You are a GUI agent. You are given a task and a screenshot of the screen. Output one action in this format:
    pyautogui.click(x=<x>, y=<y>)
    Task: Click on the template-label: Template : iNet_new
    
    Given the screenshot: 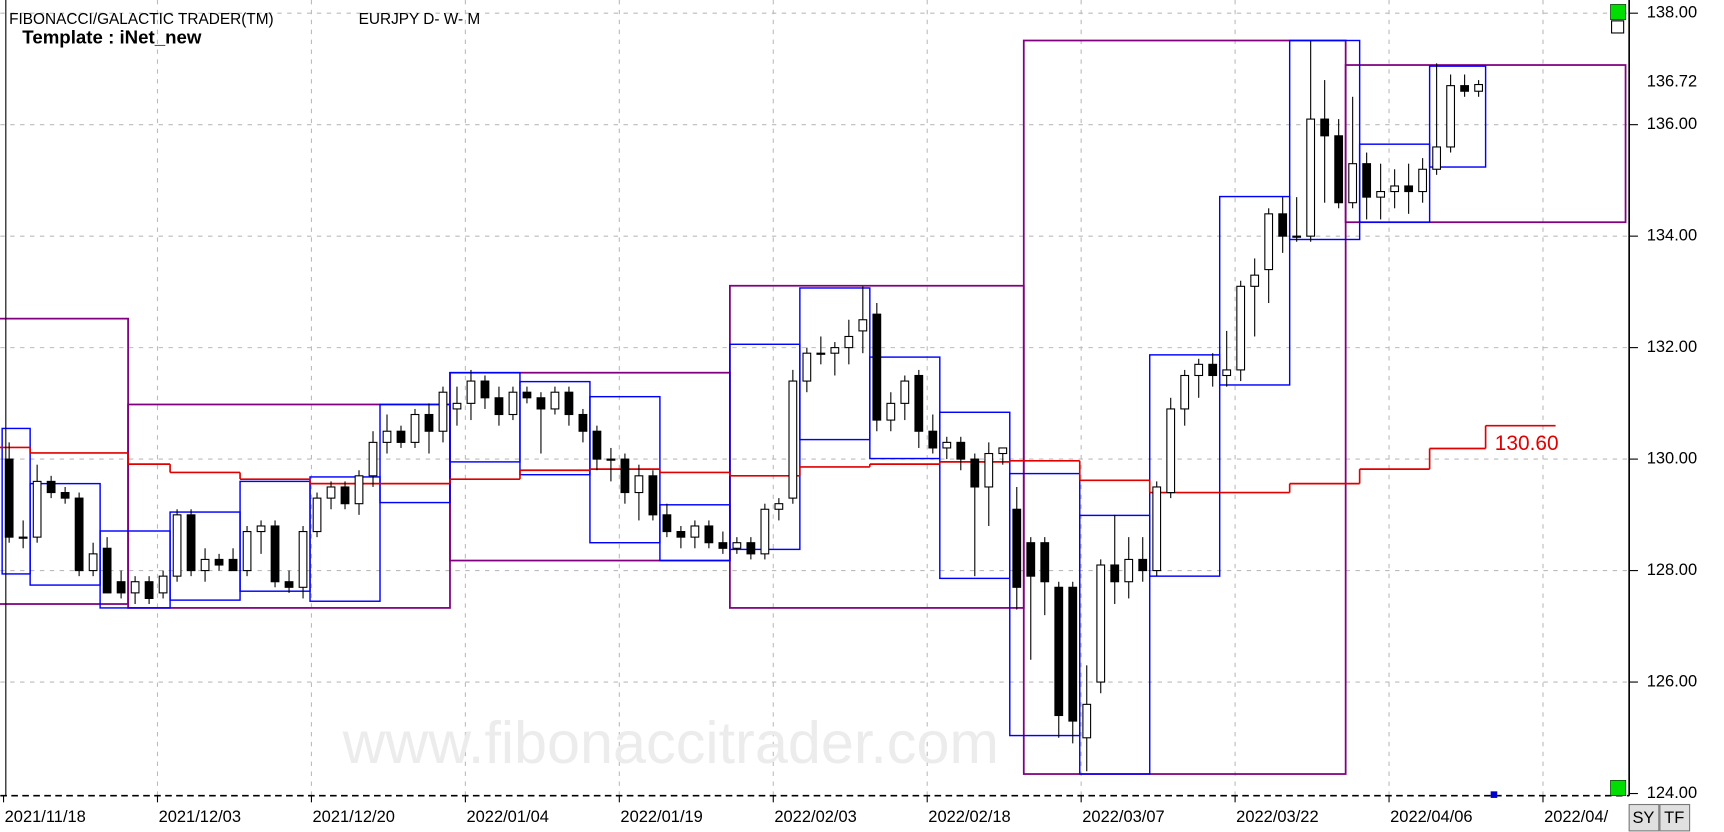 What is the action you would take?
    pyautogui.click(x=112, y=36)
    